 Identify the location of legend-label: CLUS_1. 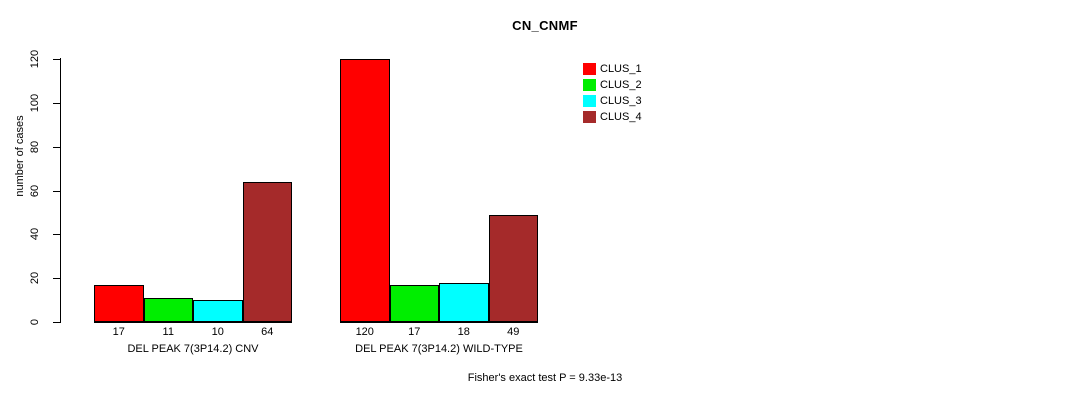
(621, 69).